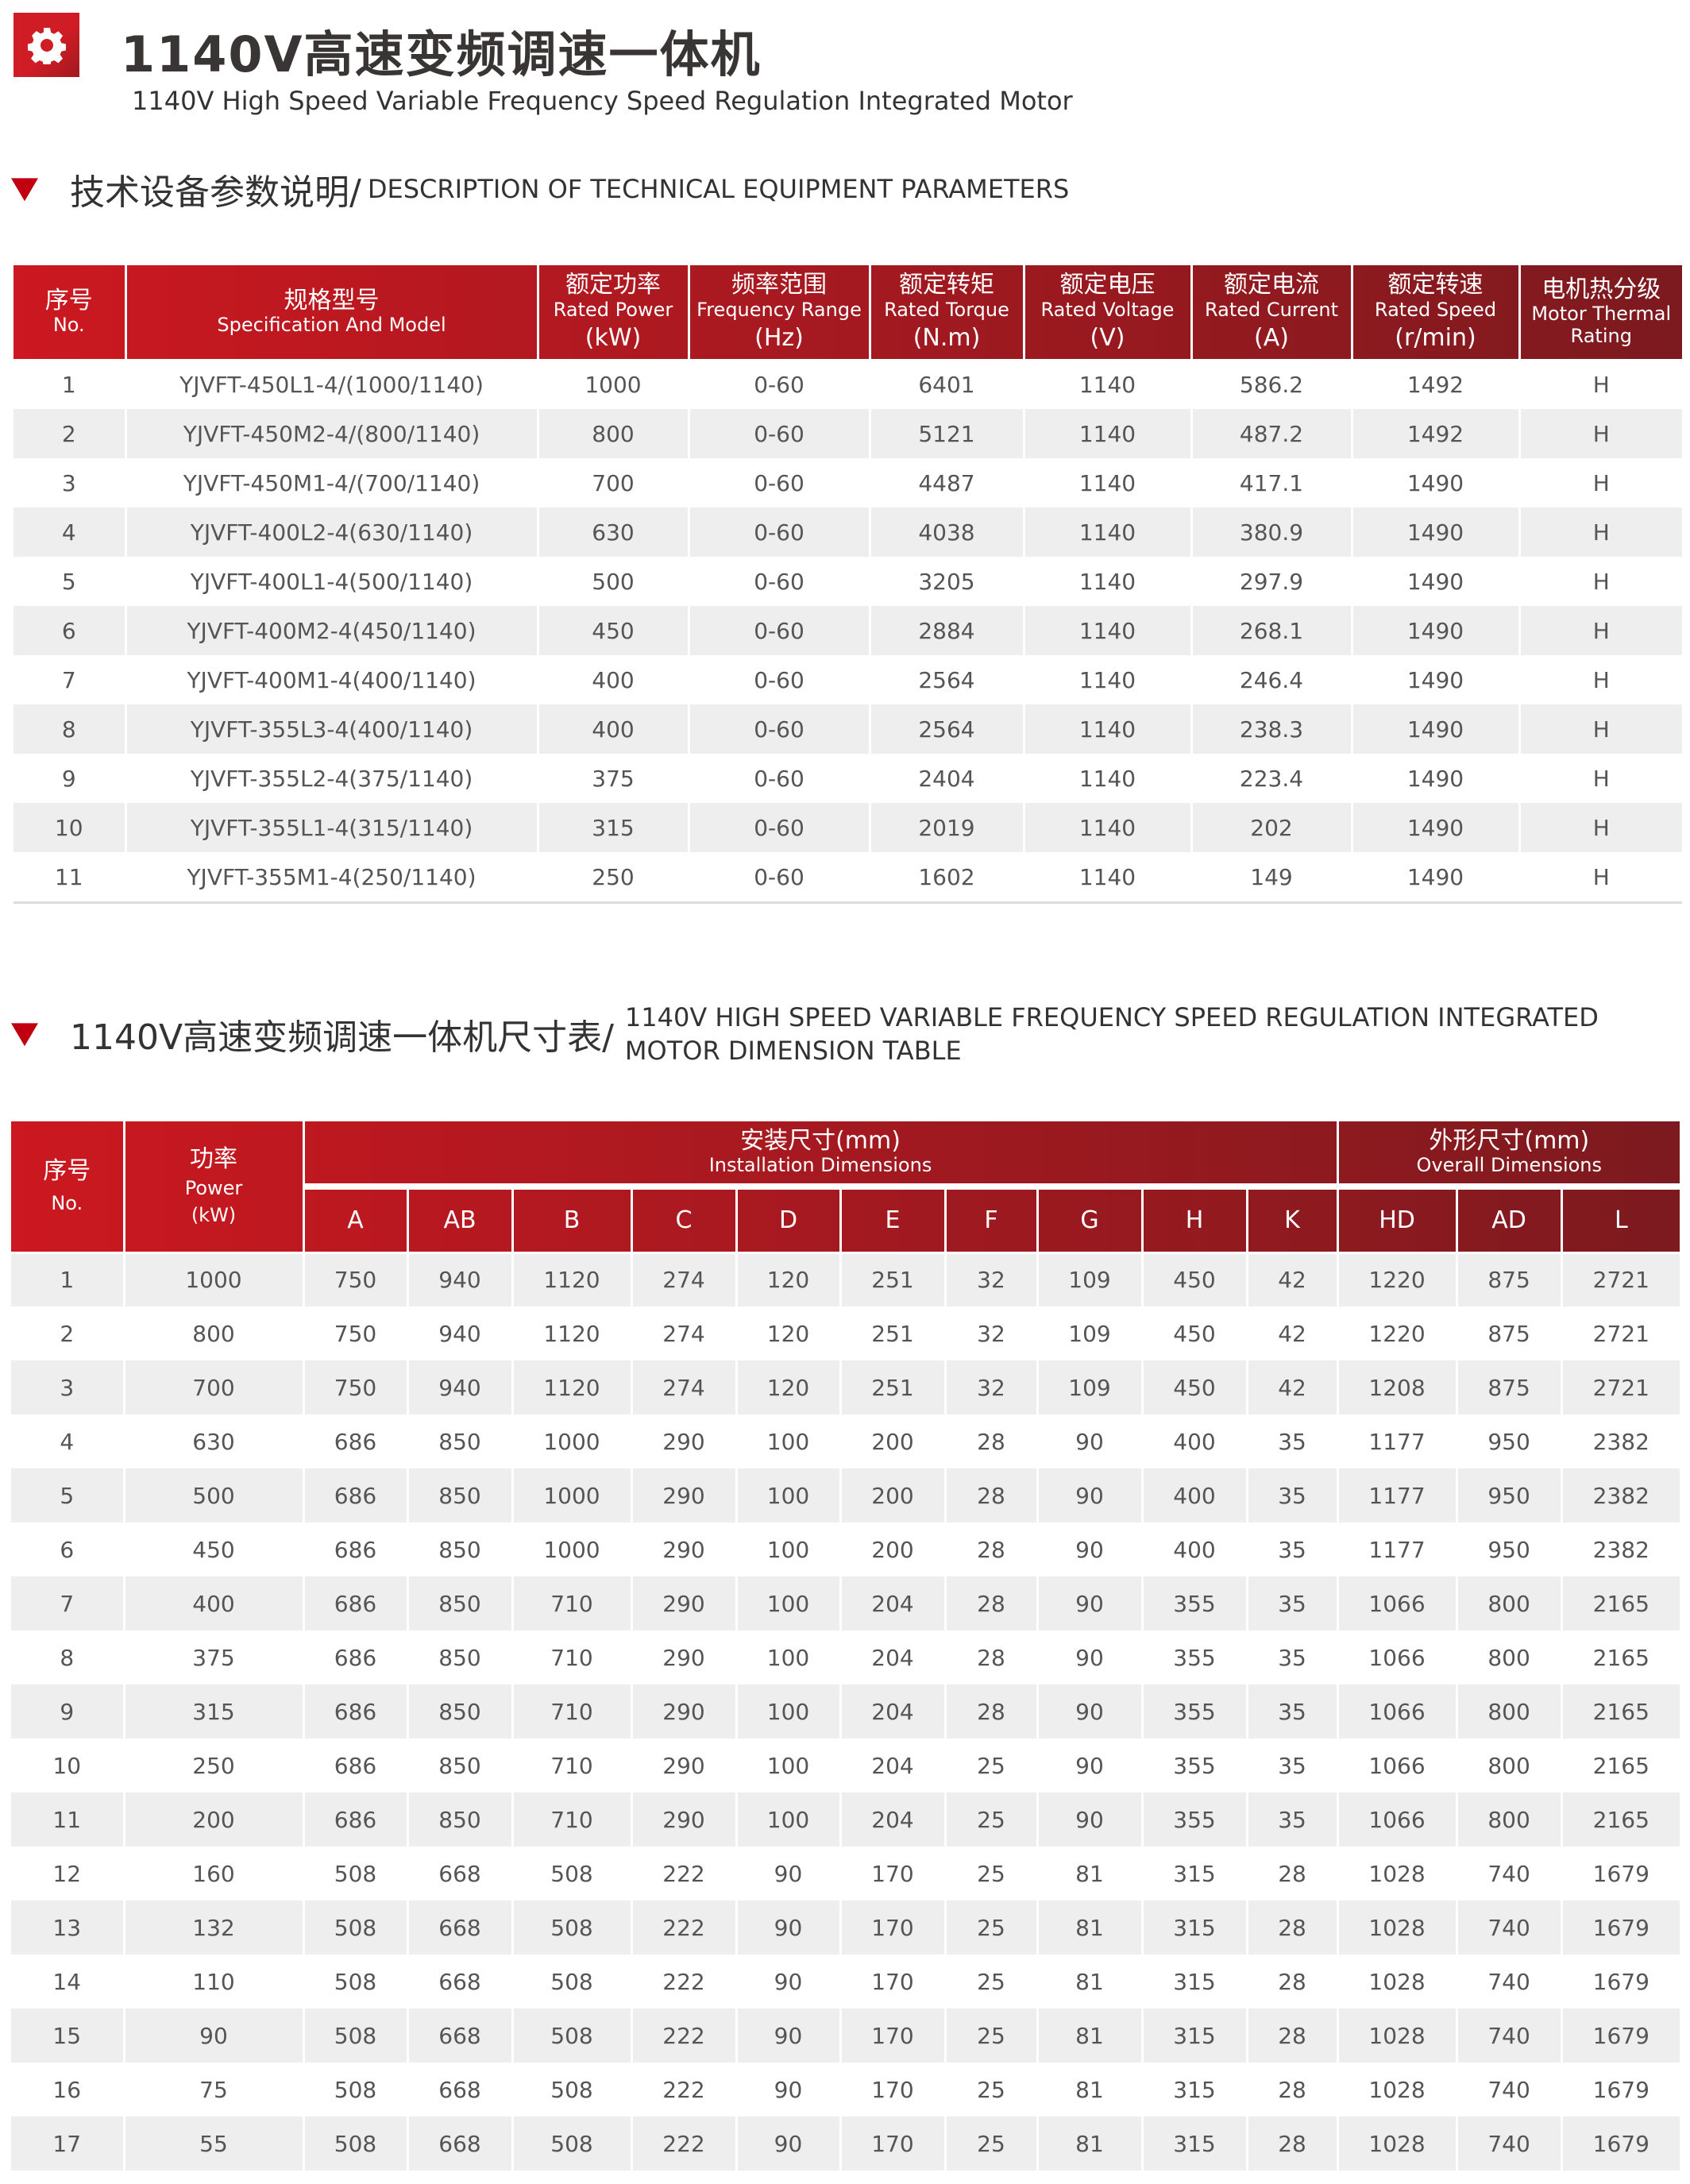  What do you see at coordinates (332, 729) in the screenshot?
I see `table-cell: YJVFT-355L3-4(400/1140)` at bounding box center [332, 729].